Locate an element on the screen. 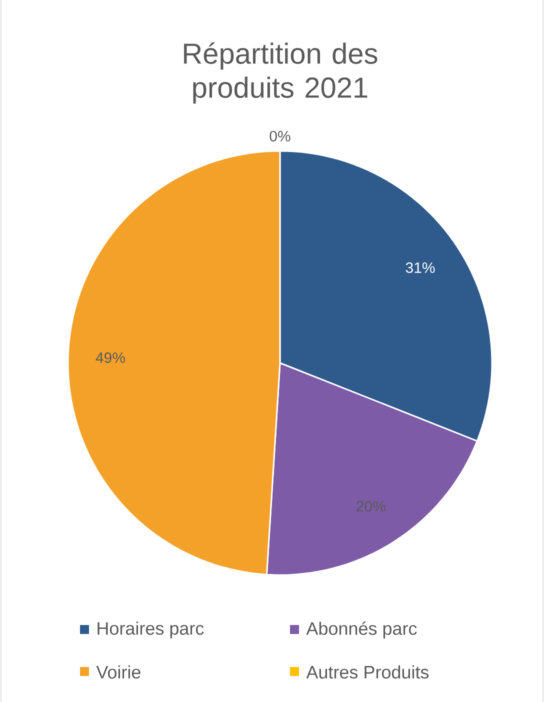  legend-label: Voirie is located at coordinates (118, 672).